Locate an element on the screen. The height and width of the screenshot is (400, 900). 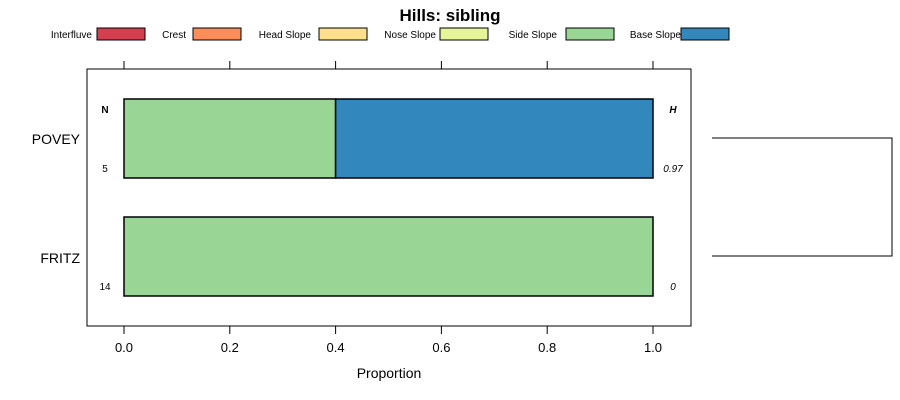
category-label: POVEY is located at coordinates (56, 139).